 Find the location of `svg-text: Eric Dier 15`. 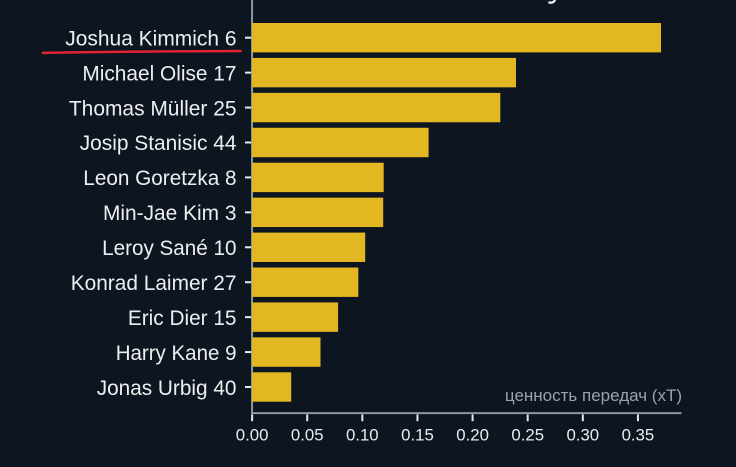

svg-text: Eric Dier 15 is located at coordinates (182, 318).